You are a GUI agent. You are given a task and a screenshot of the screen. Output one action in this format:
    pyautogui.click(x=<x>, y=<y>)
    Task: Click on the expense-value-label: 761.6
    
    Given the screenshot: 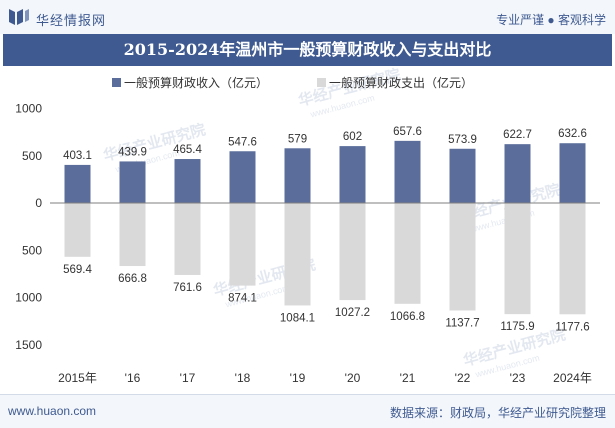 What is the action you would take?
    pyautogui.click(x=187, y=288)
    